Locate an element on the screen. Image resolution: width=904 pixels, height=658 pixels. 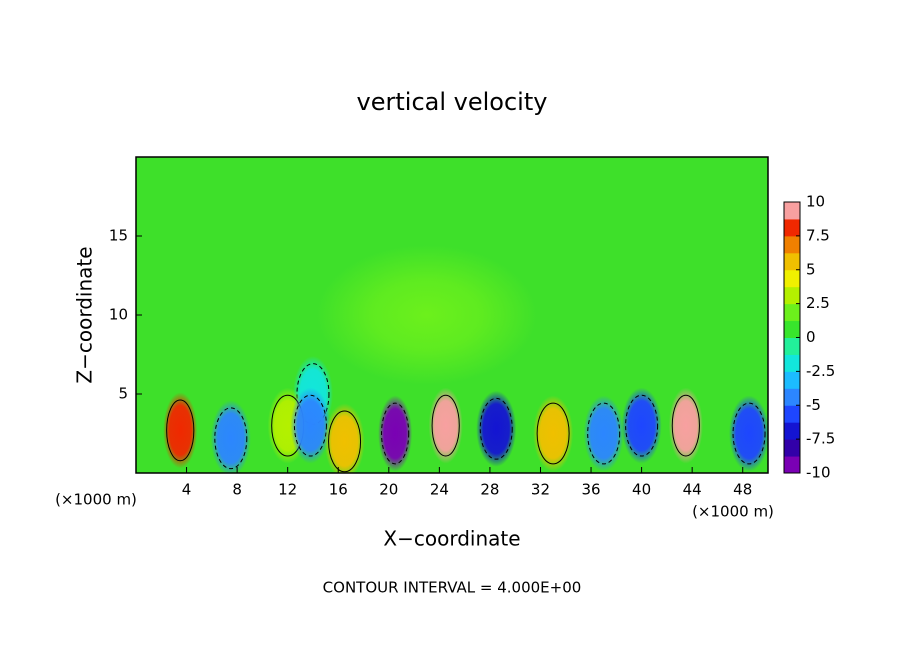
x-tick-label: 28 is located at coordinates (489, 490).